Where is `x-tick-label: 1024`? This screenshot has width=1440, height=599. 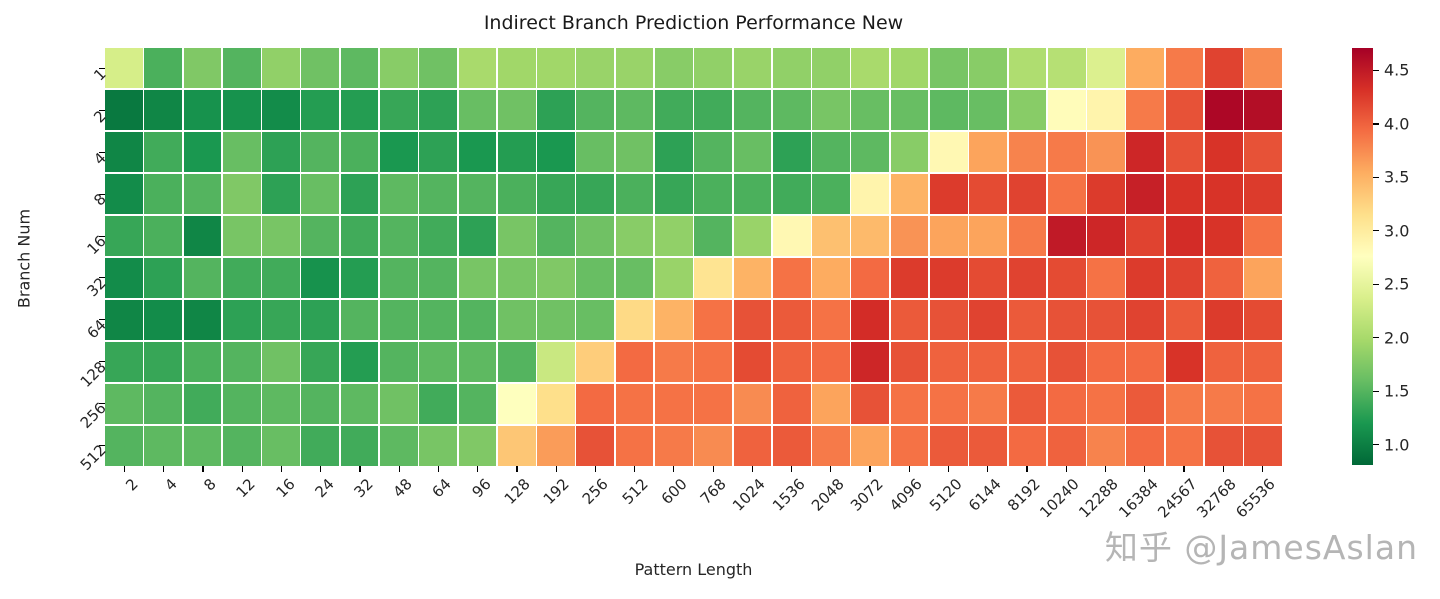
x-tick-label: 1024 is located at coordinates (749, 495).